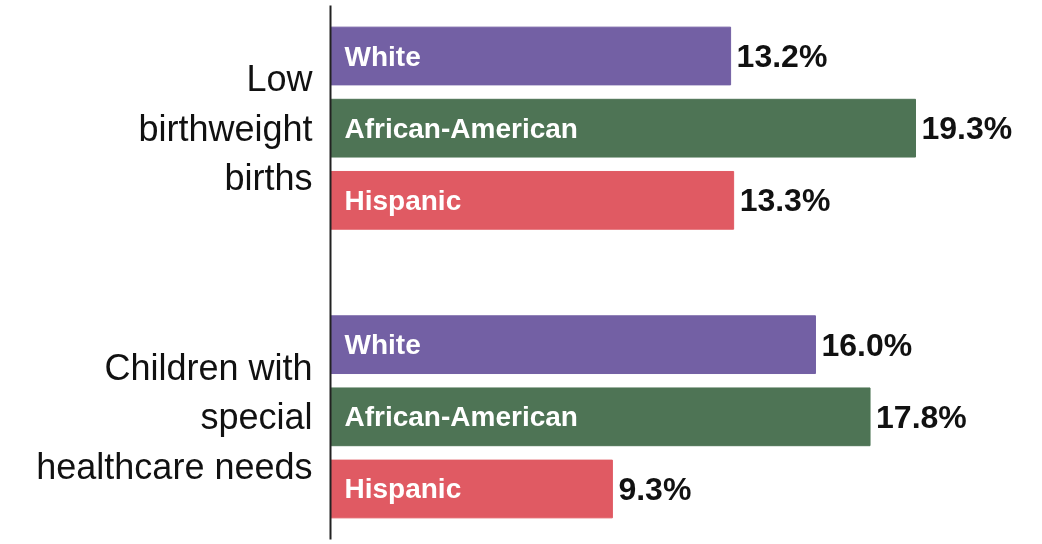 The image size is (1042, 544). Describe the element at coordinates (782, 56) in the screenshot. I see `data-label: 13.2%` at that location.